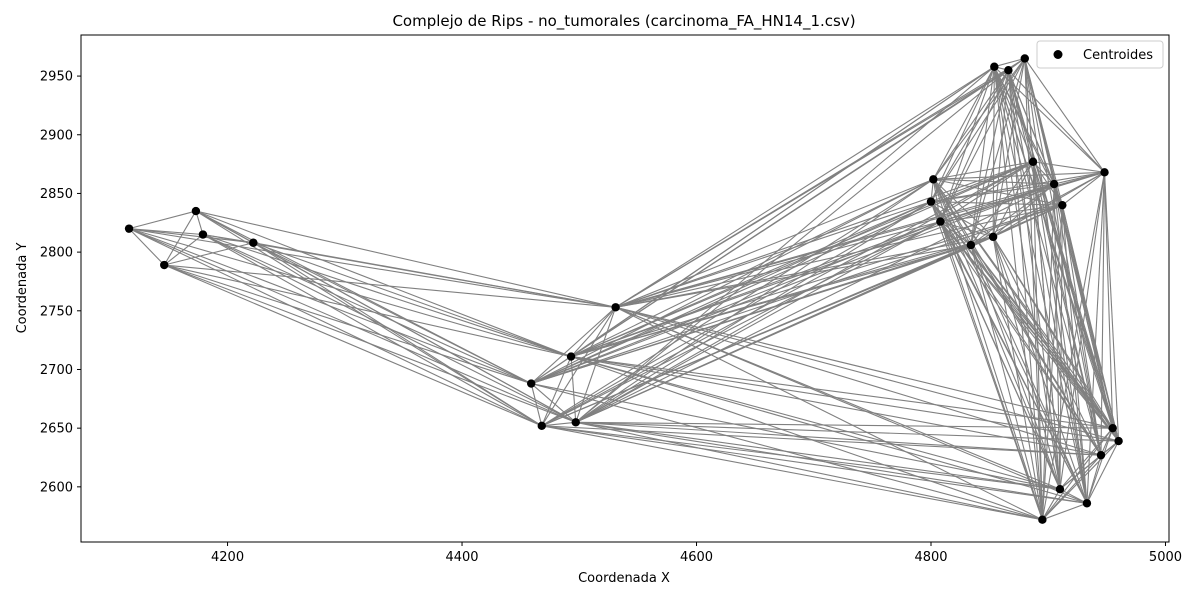  What do you see at coordinates (56, 311) in the screenshot?
I see `y-tick-label: 2750` at bounding box center [56, 311].